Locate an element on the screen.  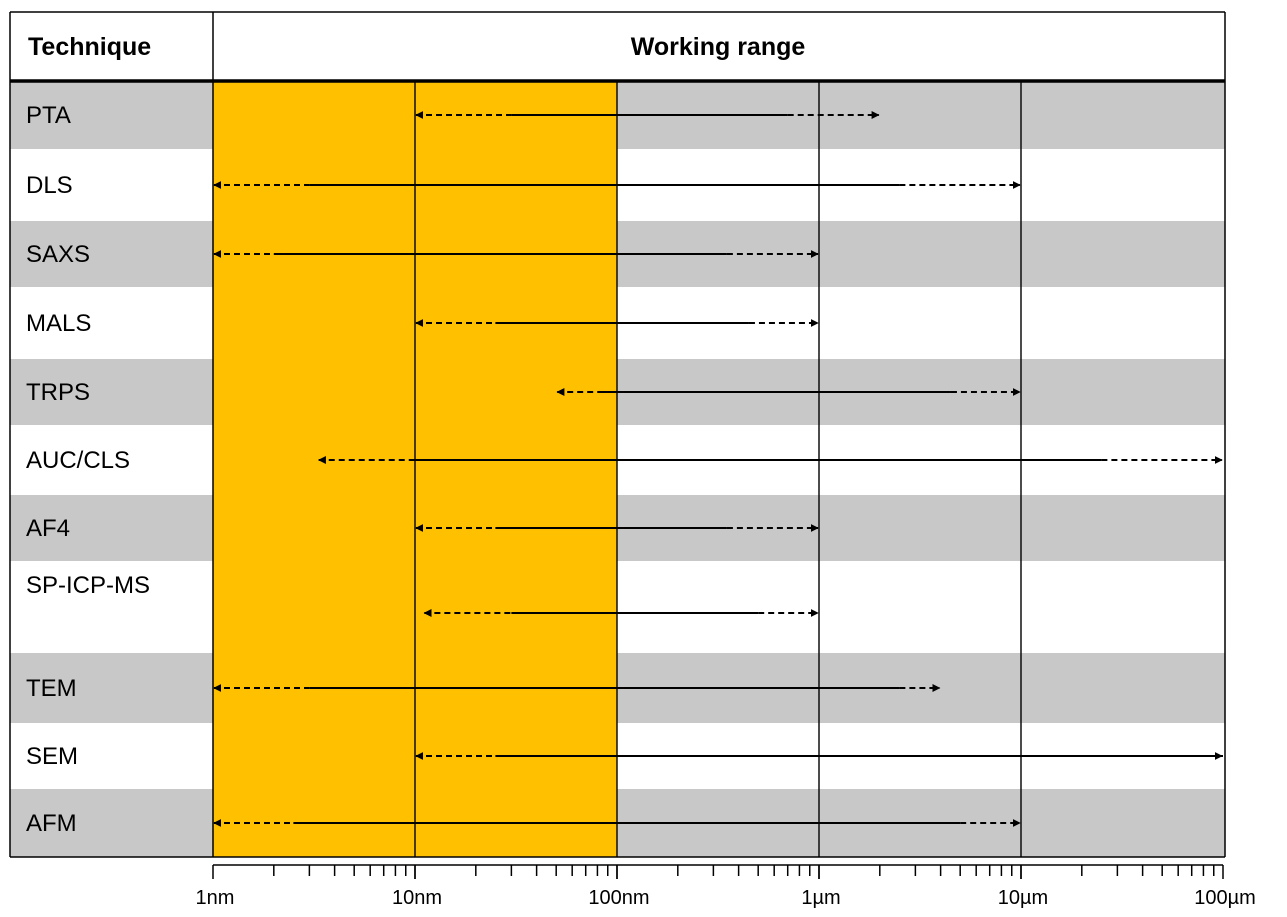
technique-label: PTA is located at coordinates (48, 115).